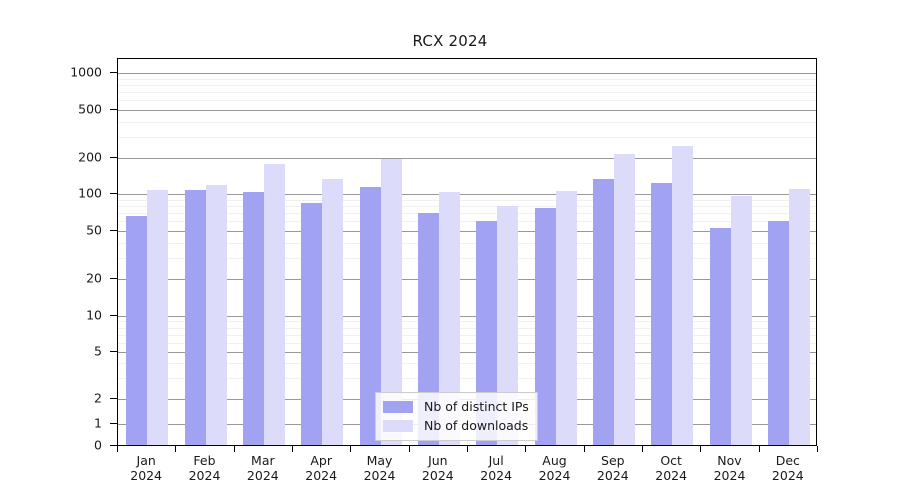 This screenshot has height=500, width=900. Describe the element at coordinates (398, 406) in the screenshot. I see `legend-swatch-distinct-ips` at that location.